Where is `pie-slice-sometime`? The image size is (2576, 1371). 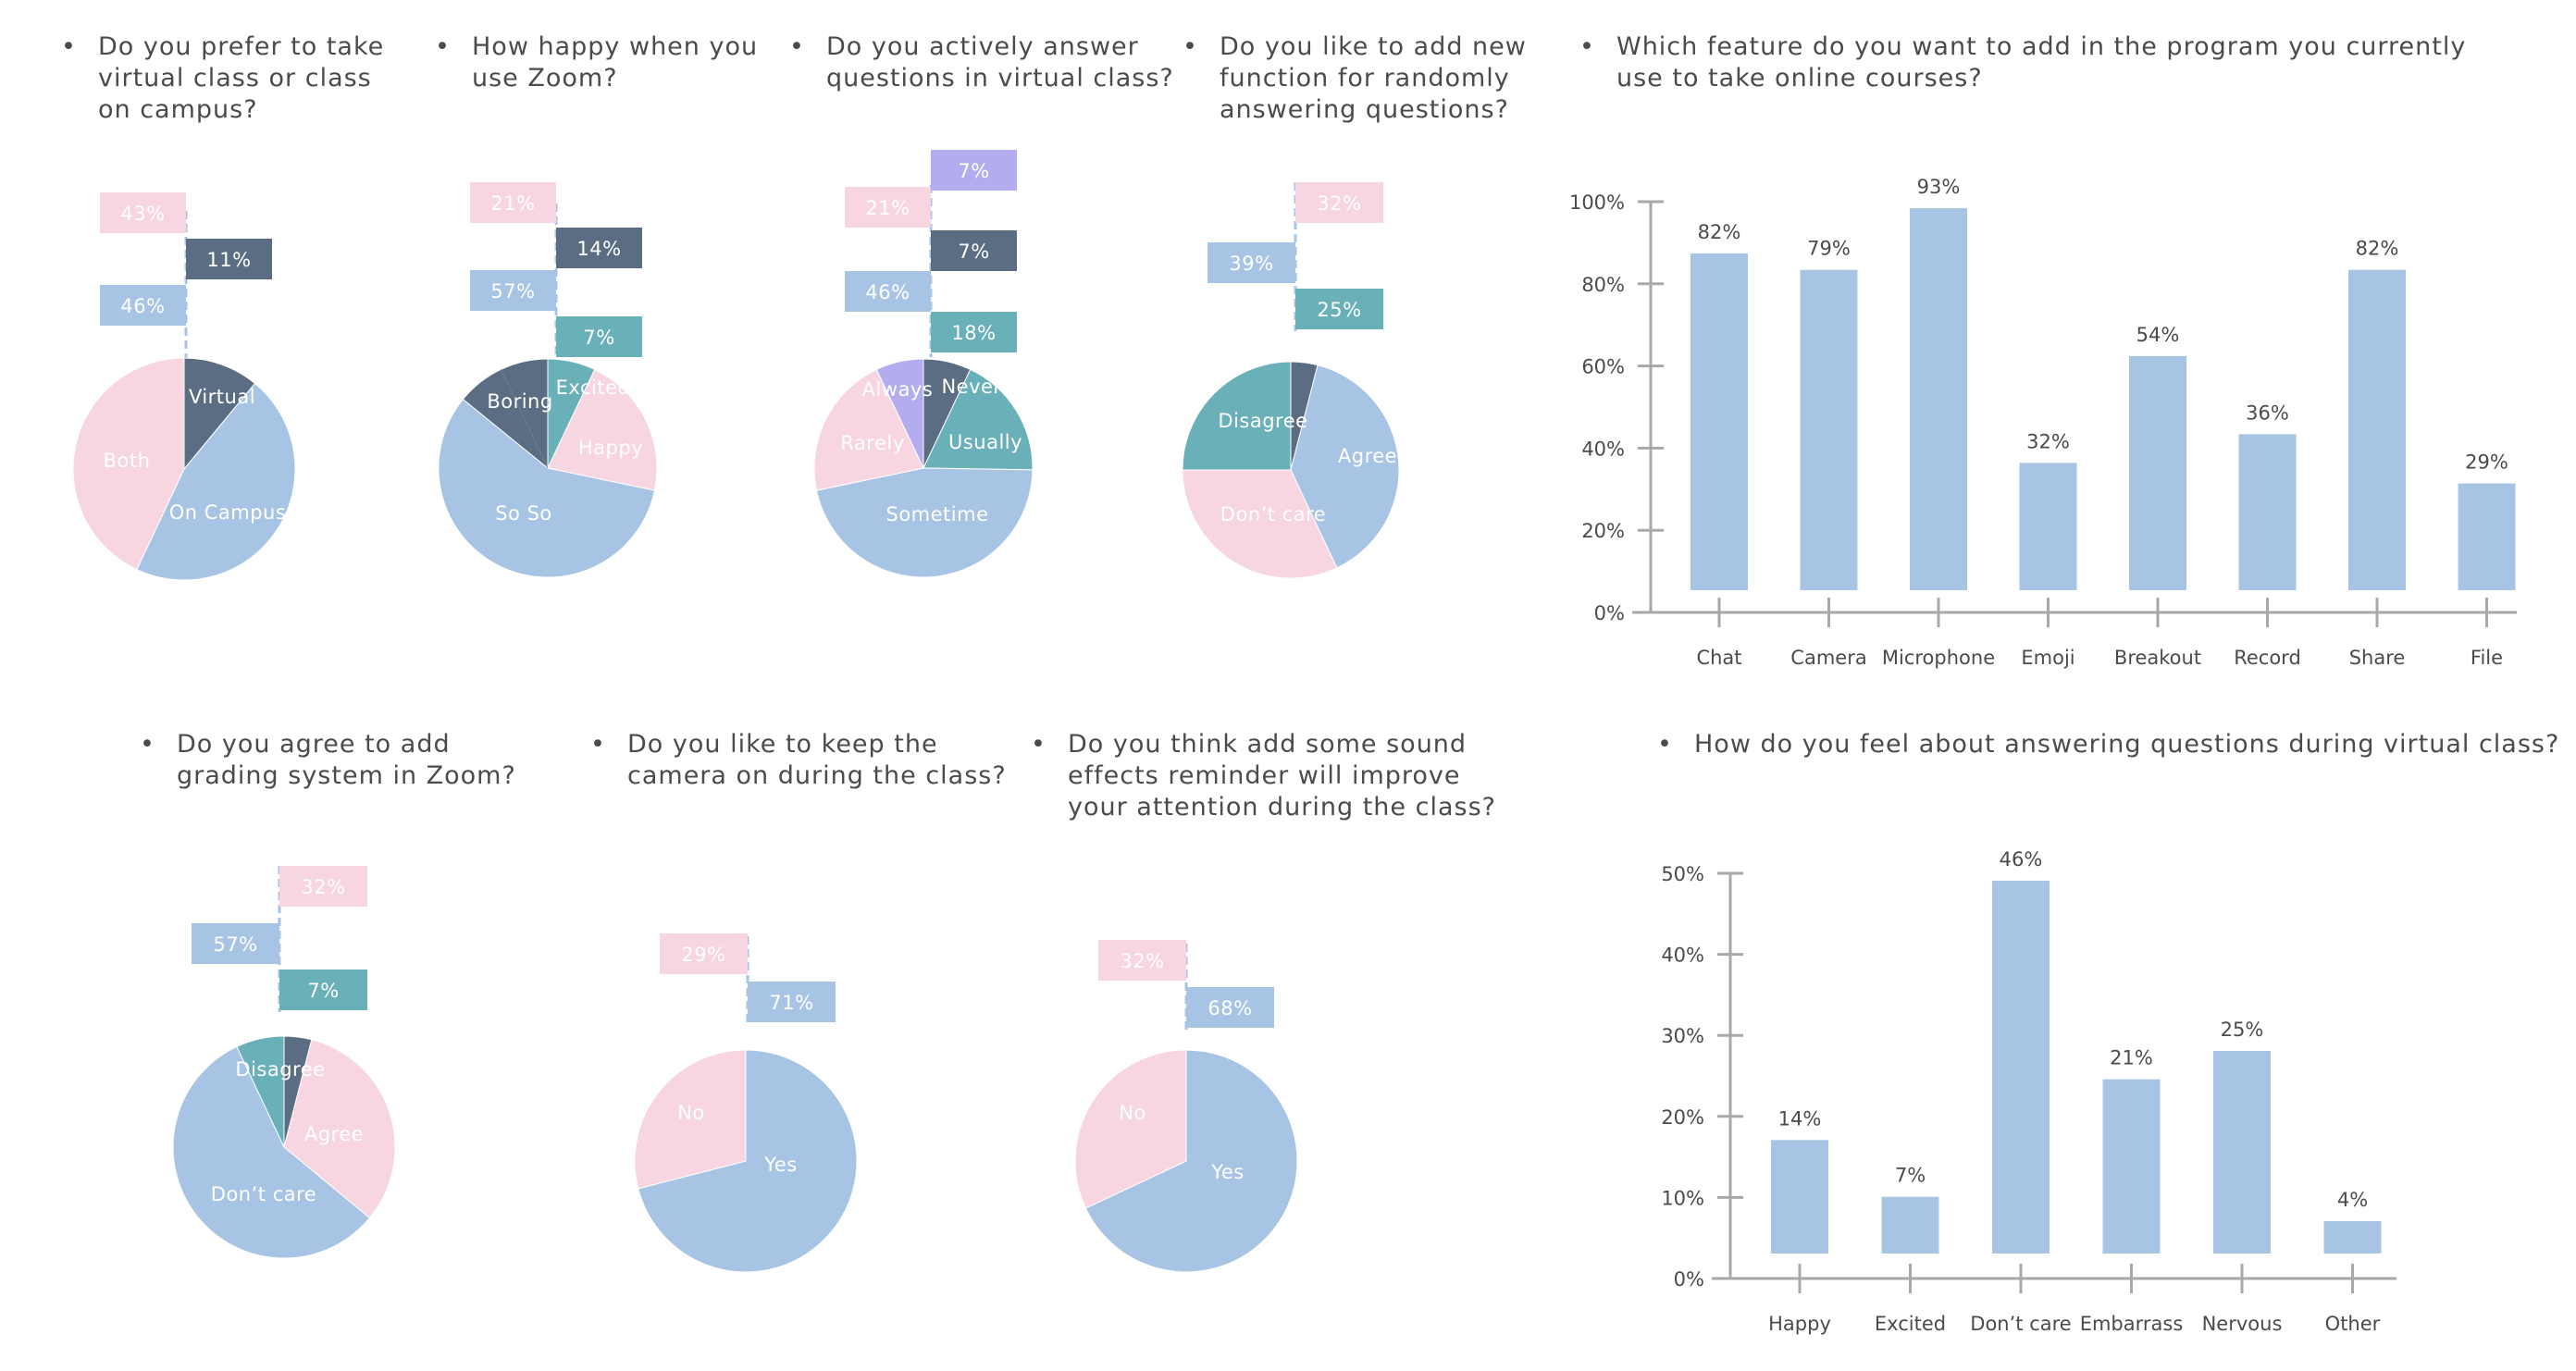
pie-slice-sometime is located at coordinates (925, 523).